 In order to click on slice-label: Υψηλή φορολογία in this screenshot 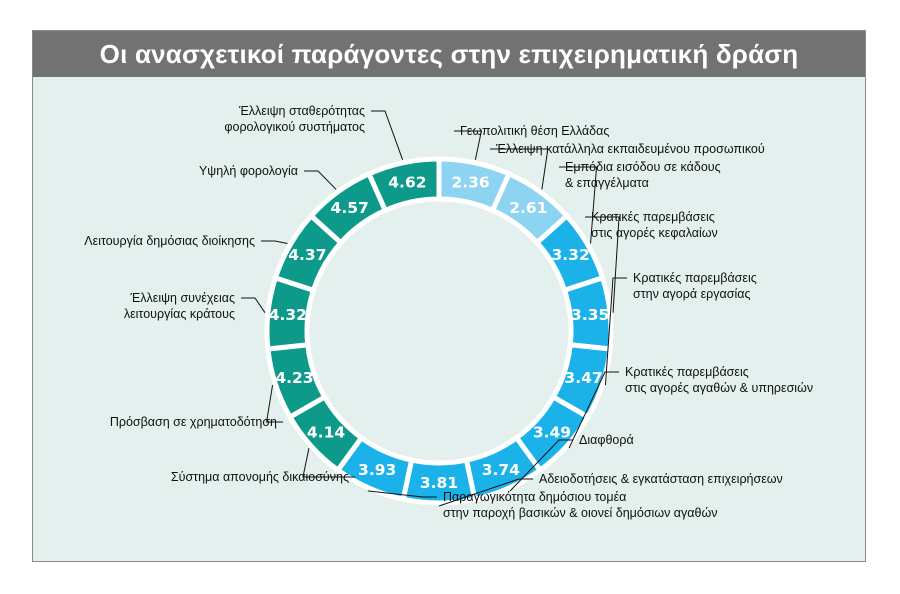, I will do `click(248, 171)`.